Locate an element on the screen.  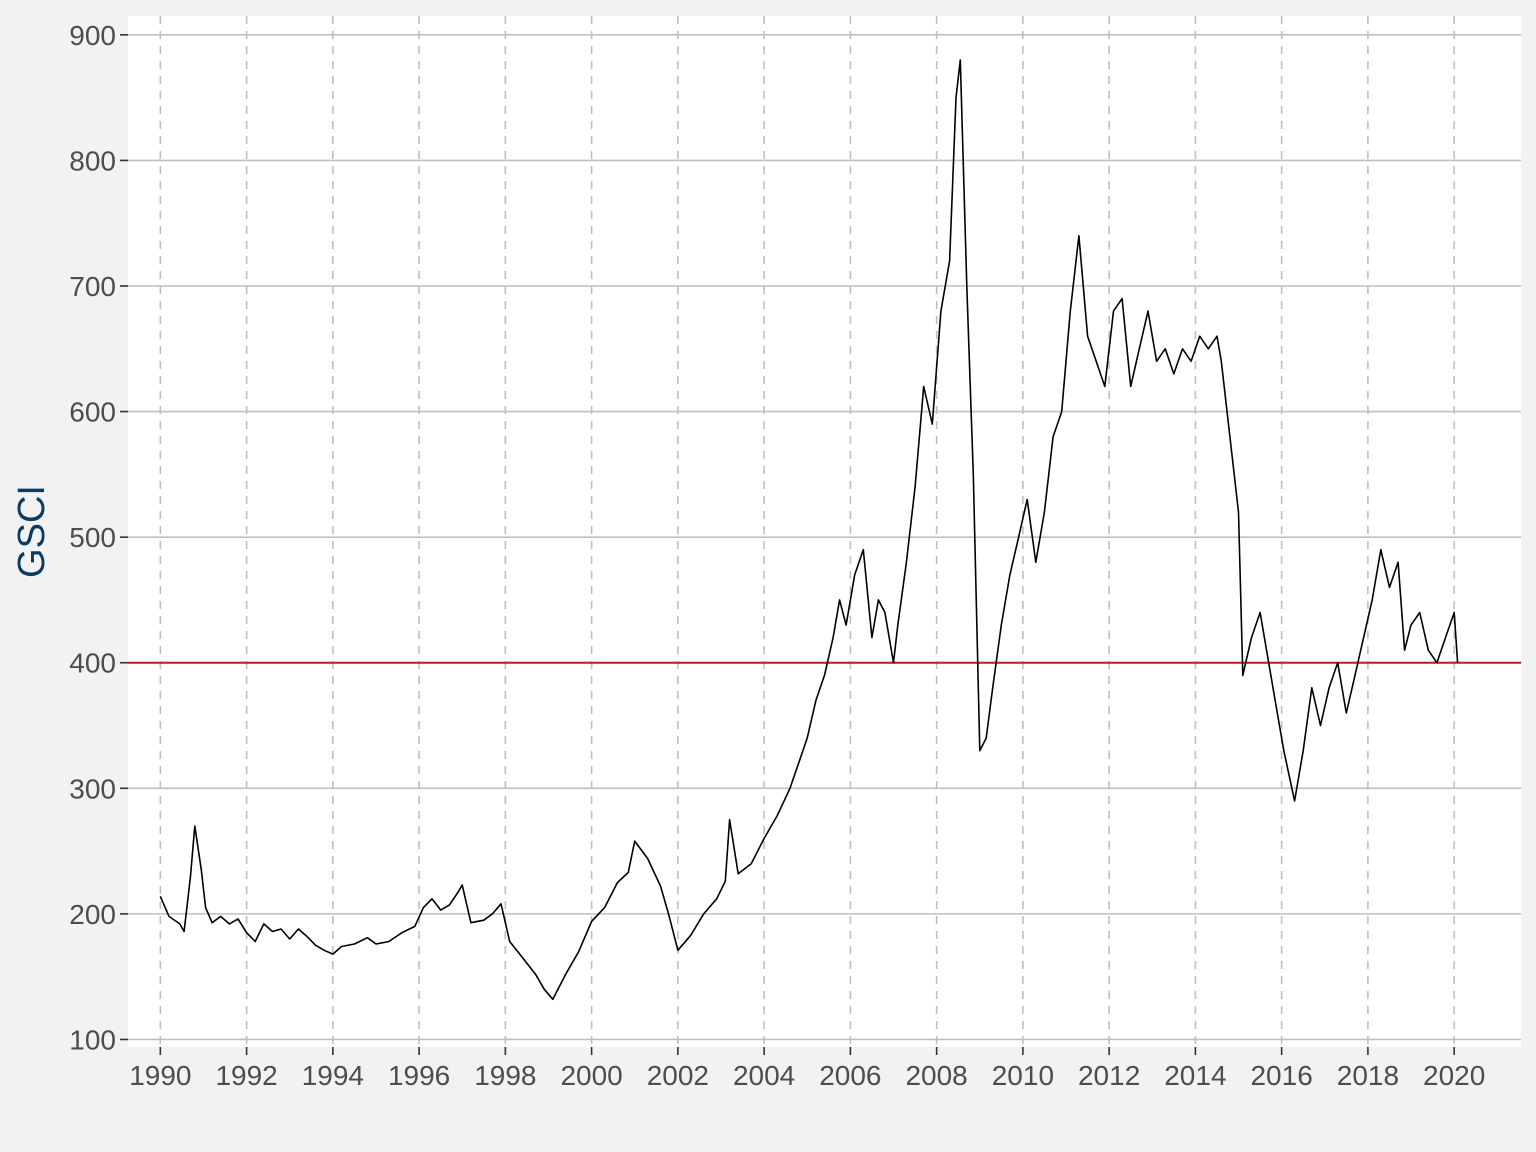
y-tick-label-500: 500 is located at coordinates (92, 537).